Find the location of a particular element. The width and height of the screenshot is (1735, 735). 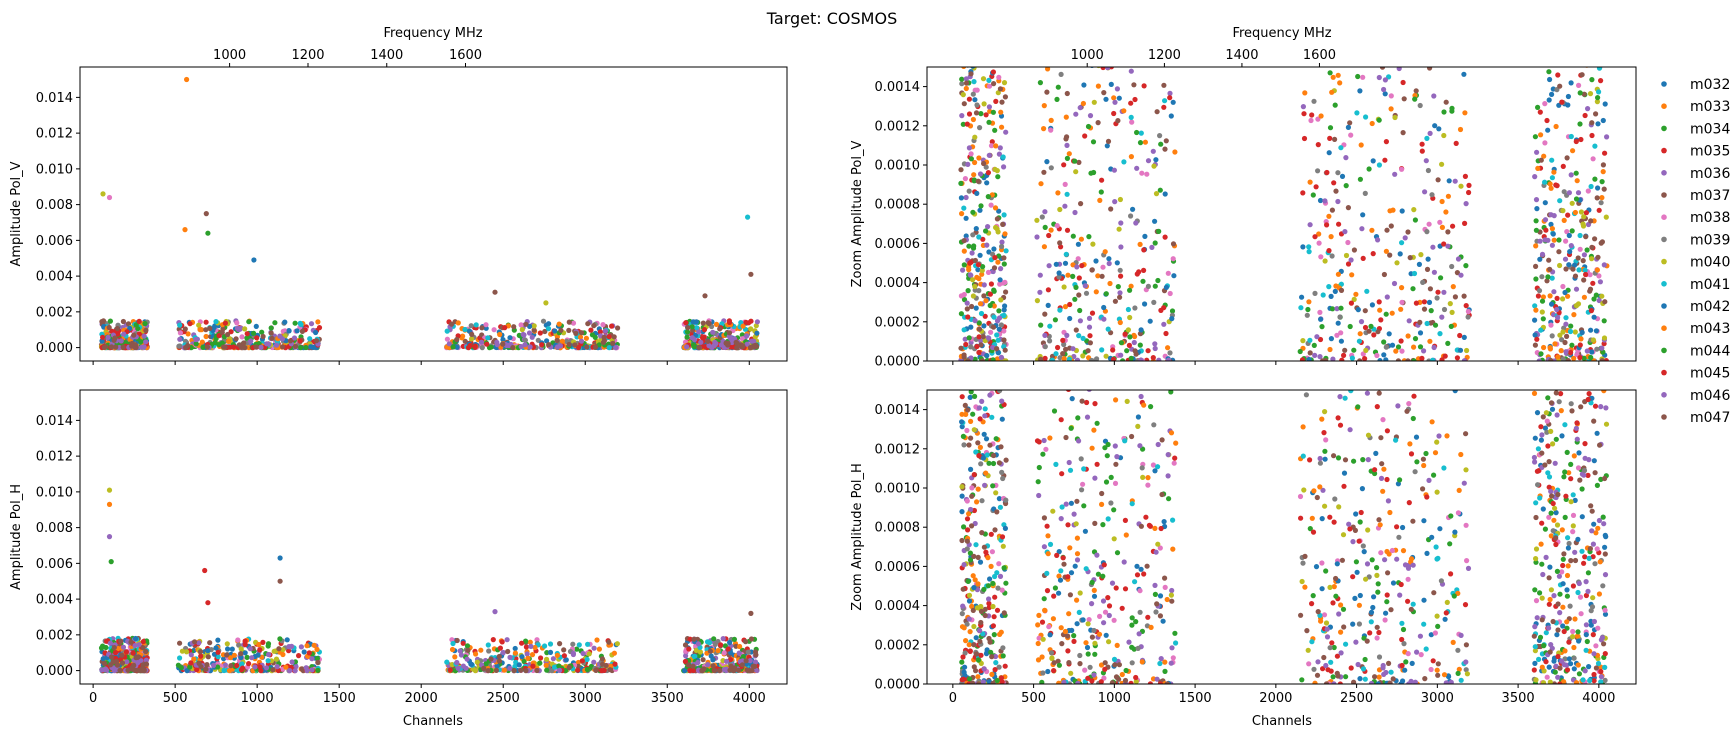

x-tick-label: 4000 is located at coordinates (749, 698).